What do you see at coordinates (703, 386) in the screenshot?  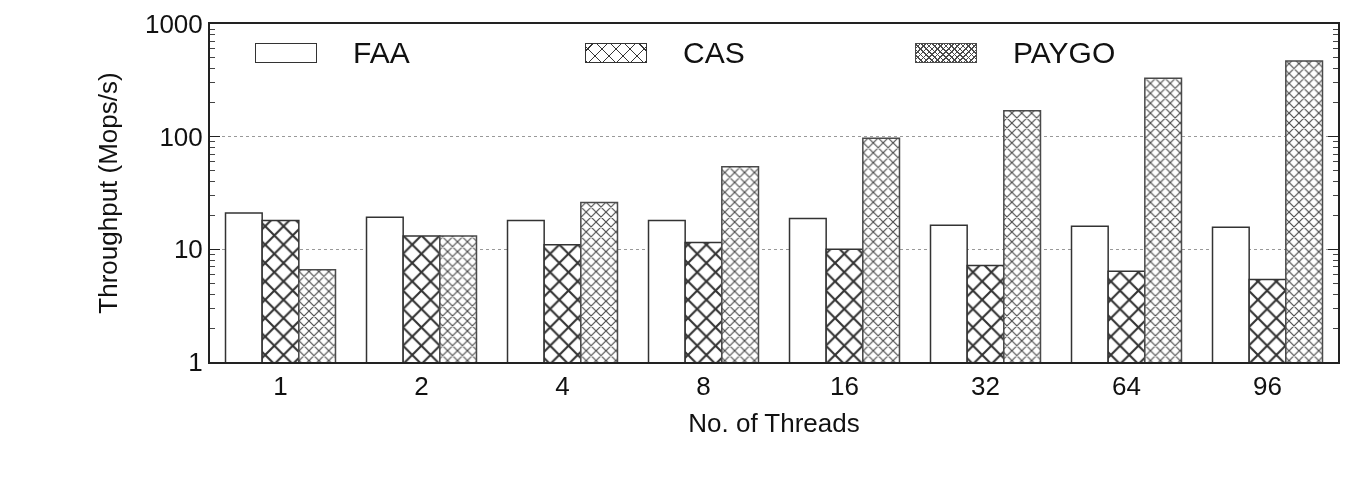 I see `x-tick-label: 8` at bounding box center [703, 386].